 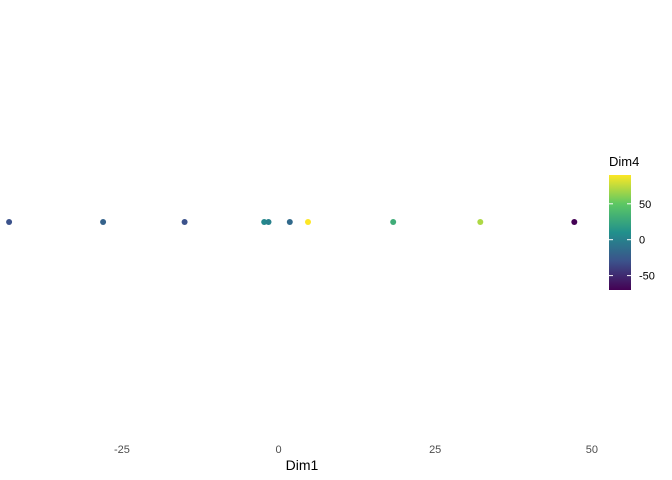 What do you see at coordinates (122, 450) in the screenshot?
I see `x-tick-label: -25` at bounding box center [122, 450].